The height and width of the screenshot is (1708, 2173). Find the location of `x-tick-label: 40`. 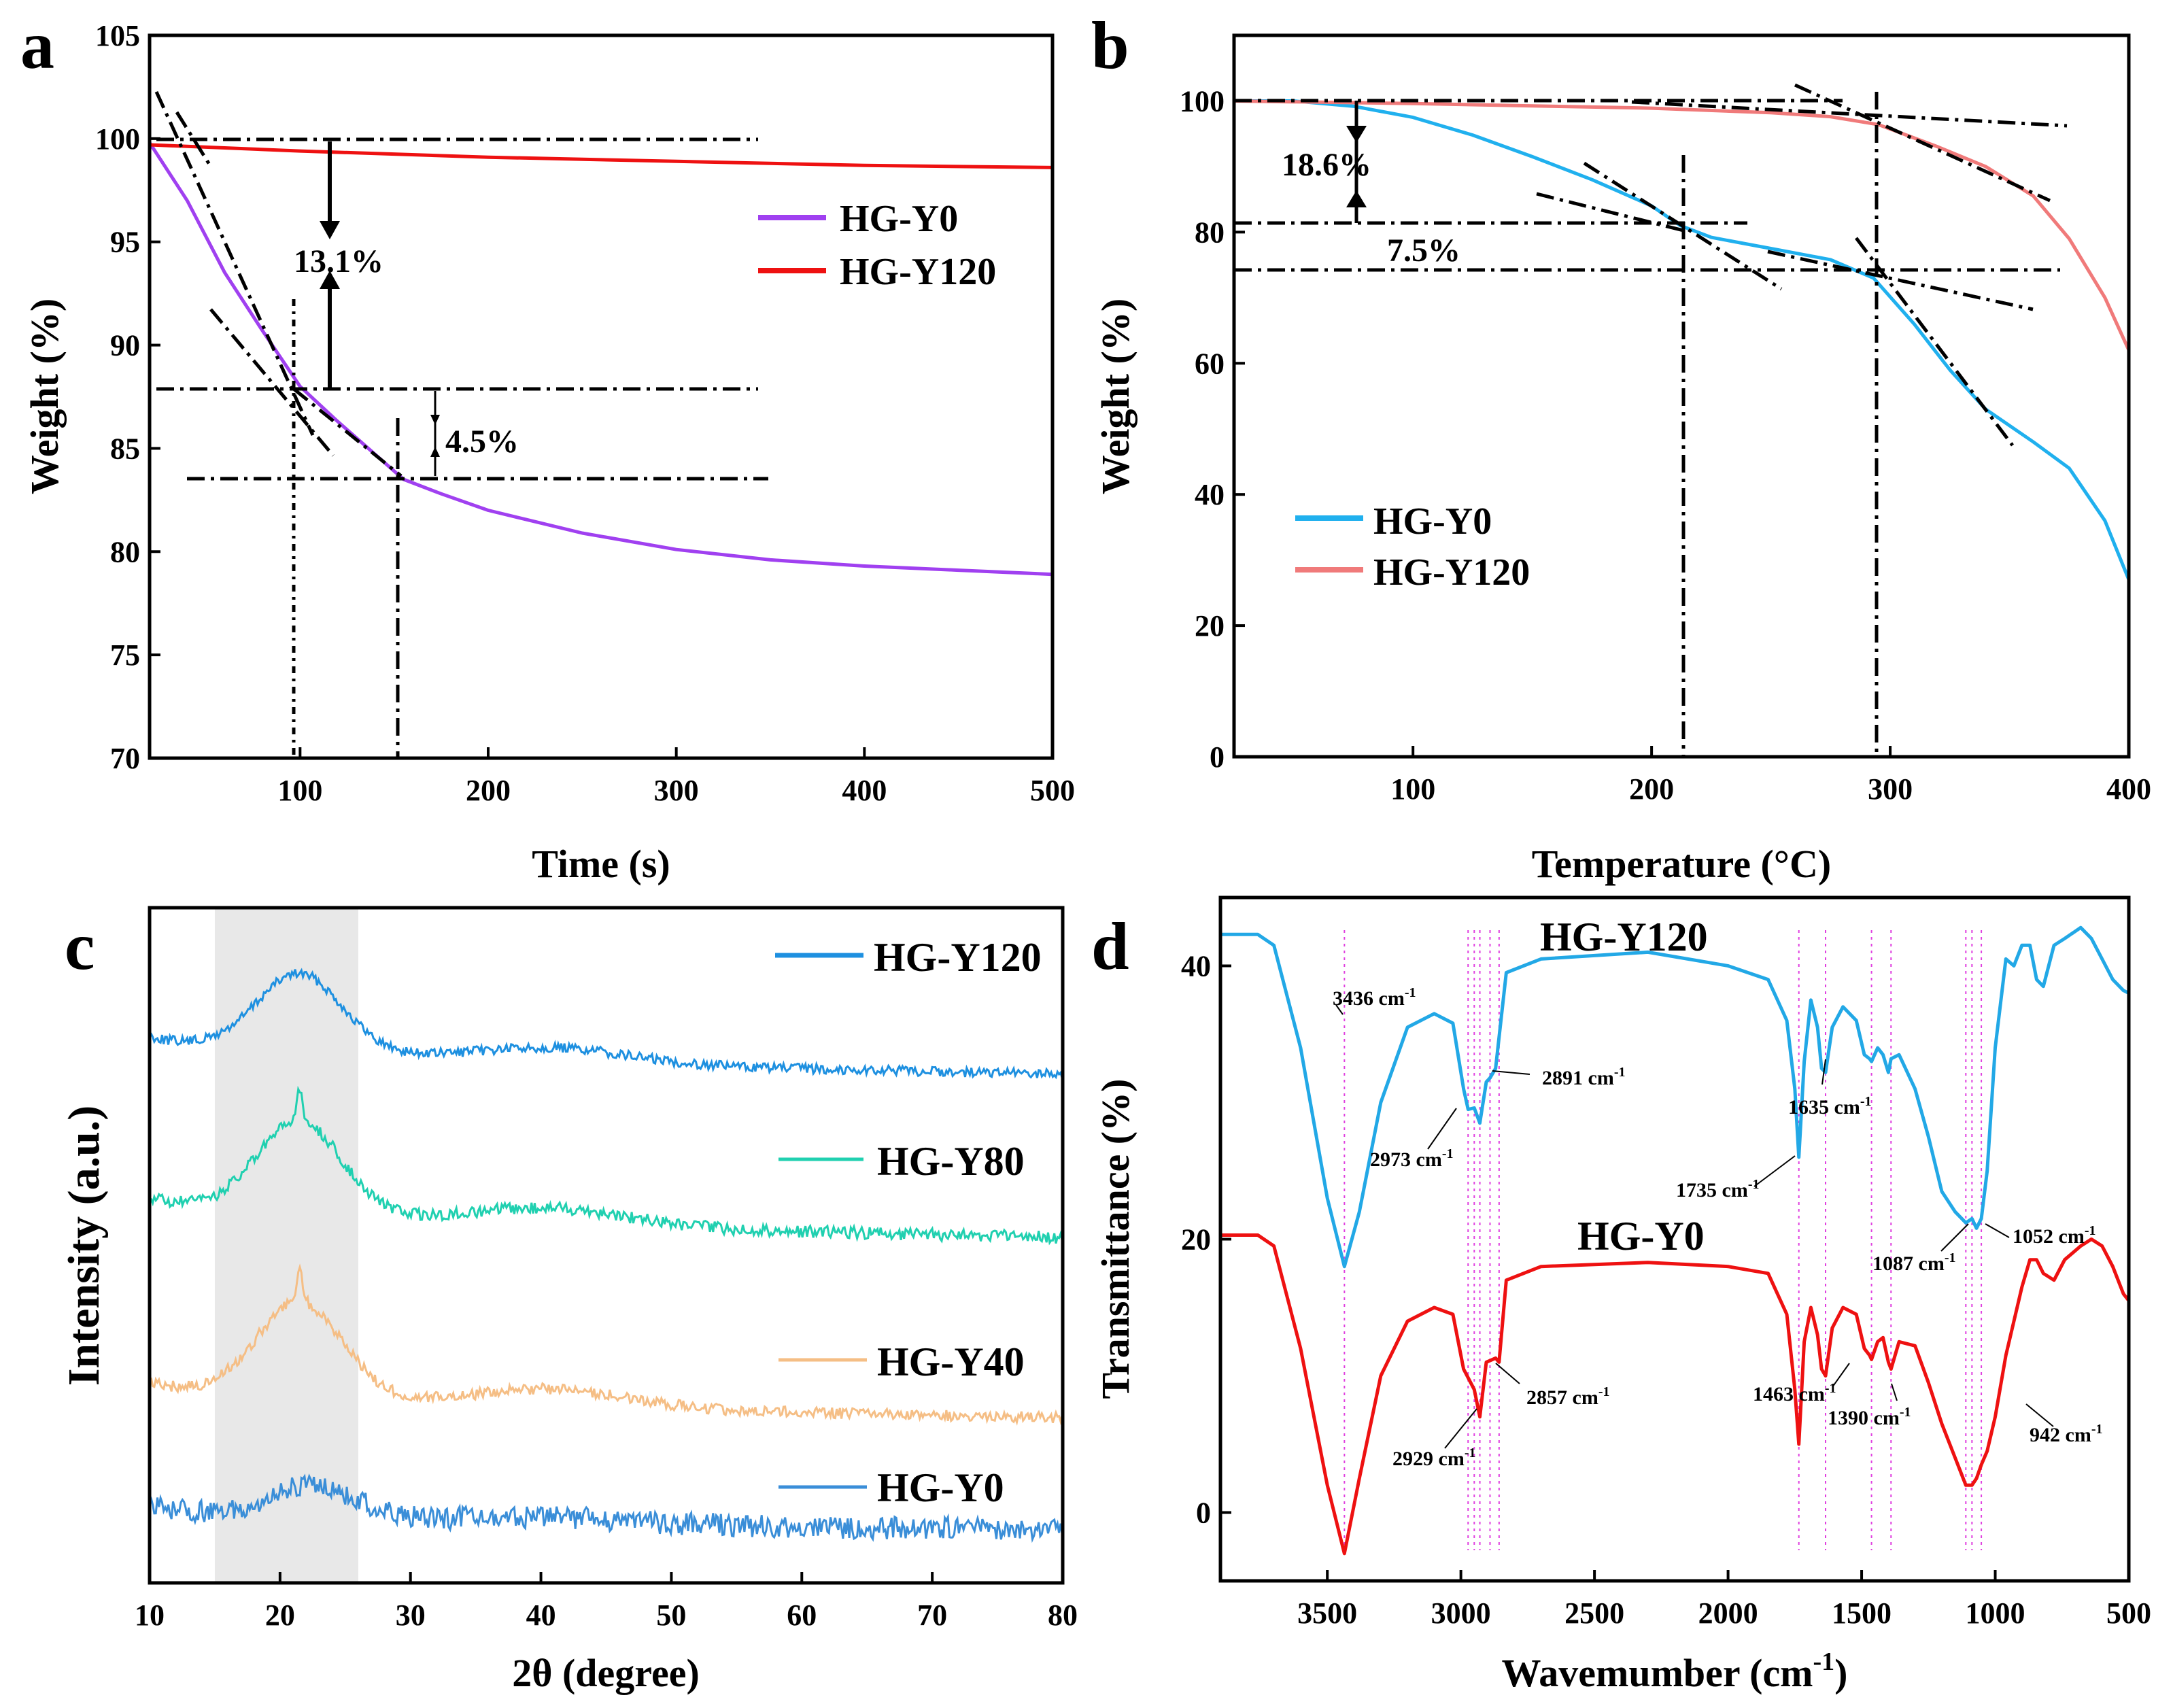

x-tick-label: 40 is located at coordinates (541, 1616).